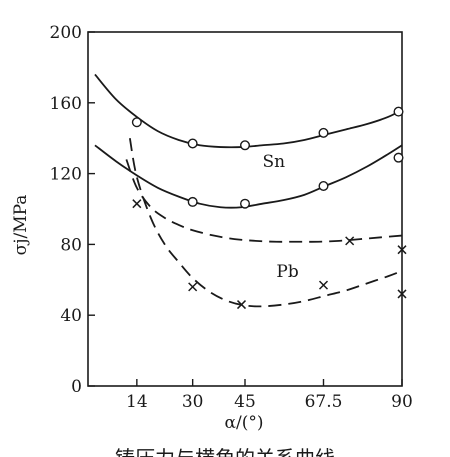 The width and height of the screenshot is (450, 457). Describe the element at coordinates (324, 402) in the screenshot. I see `x-tick-label-67.5: 67.5` at that location.